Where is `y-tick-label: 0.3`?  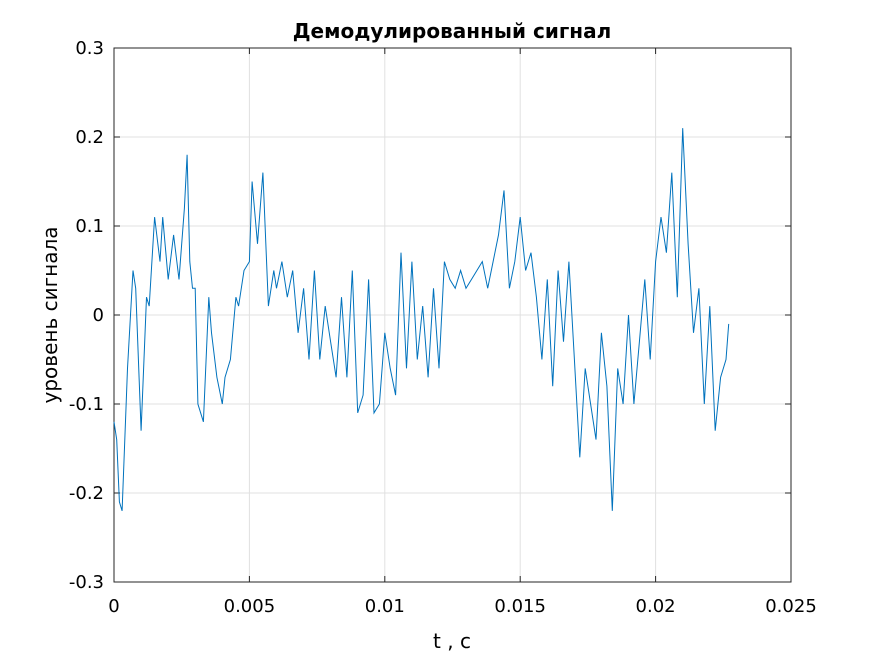 y-tick-label: 0.3 is located at coordinates (89, 48).